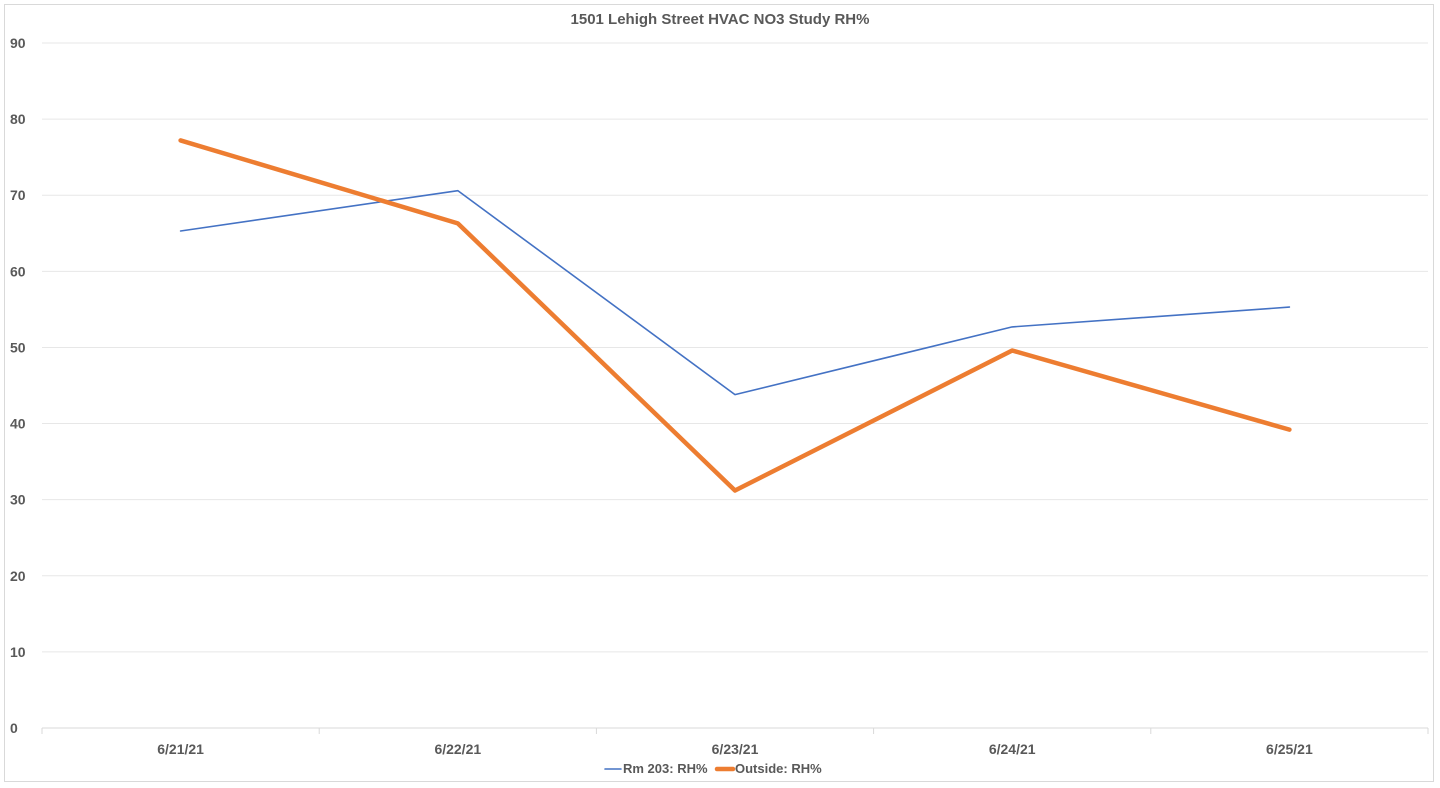 This screenshot has height=788, width=1440. Describe the element at coordinates (18, 271) in the screenshot. I see `y-tick-label: 60` at that location.